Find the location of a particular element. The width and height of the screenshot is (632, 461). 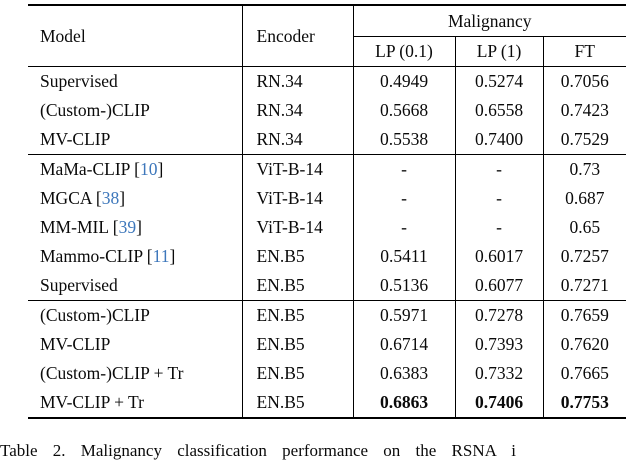

table-row: Mammo-CLIP [11] EN.B5 0.5411 0.6017 0.7257 is located at coordinates (327, 256).